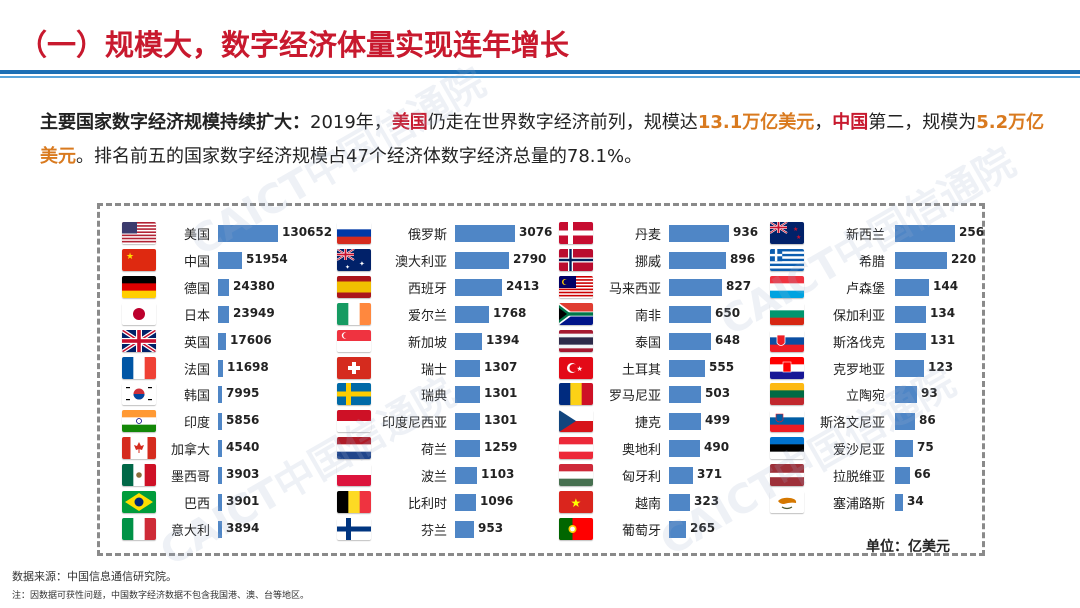  Describe the element at coordinates (722, 367) in the screenshot. I see `value-label: 555` at that location.